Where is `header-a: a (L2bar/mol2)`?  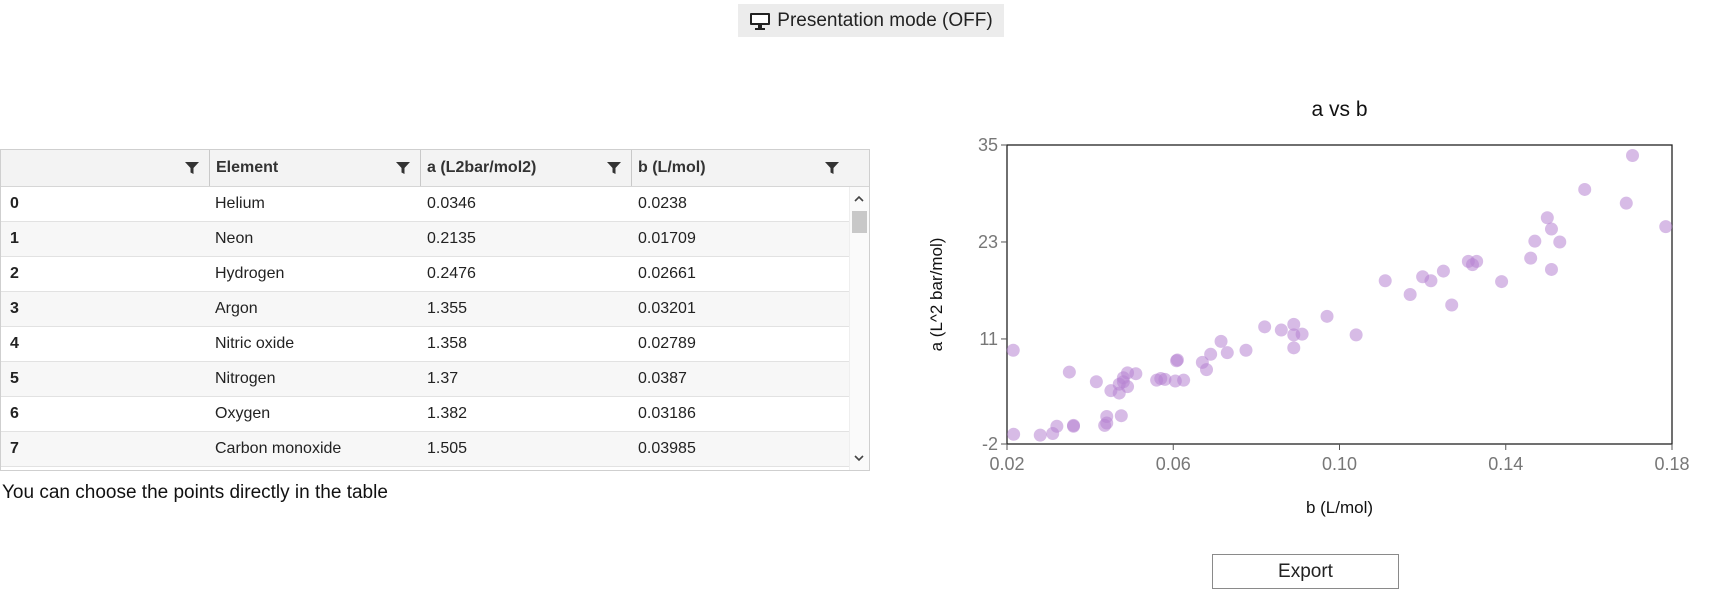
header-a: a (L2bar/mol2) is located at coordinates (525, 168).